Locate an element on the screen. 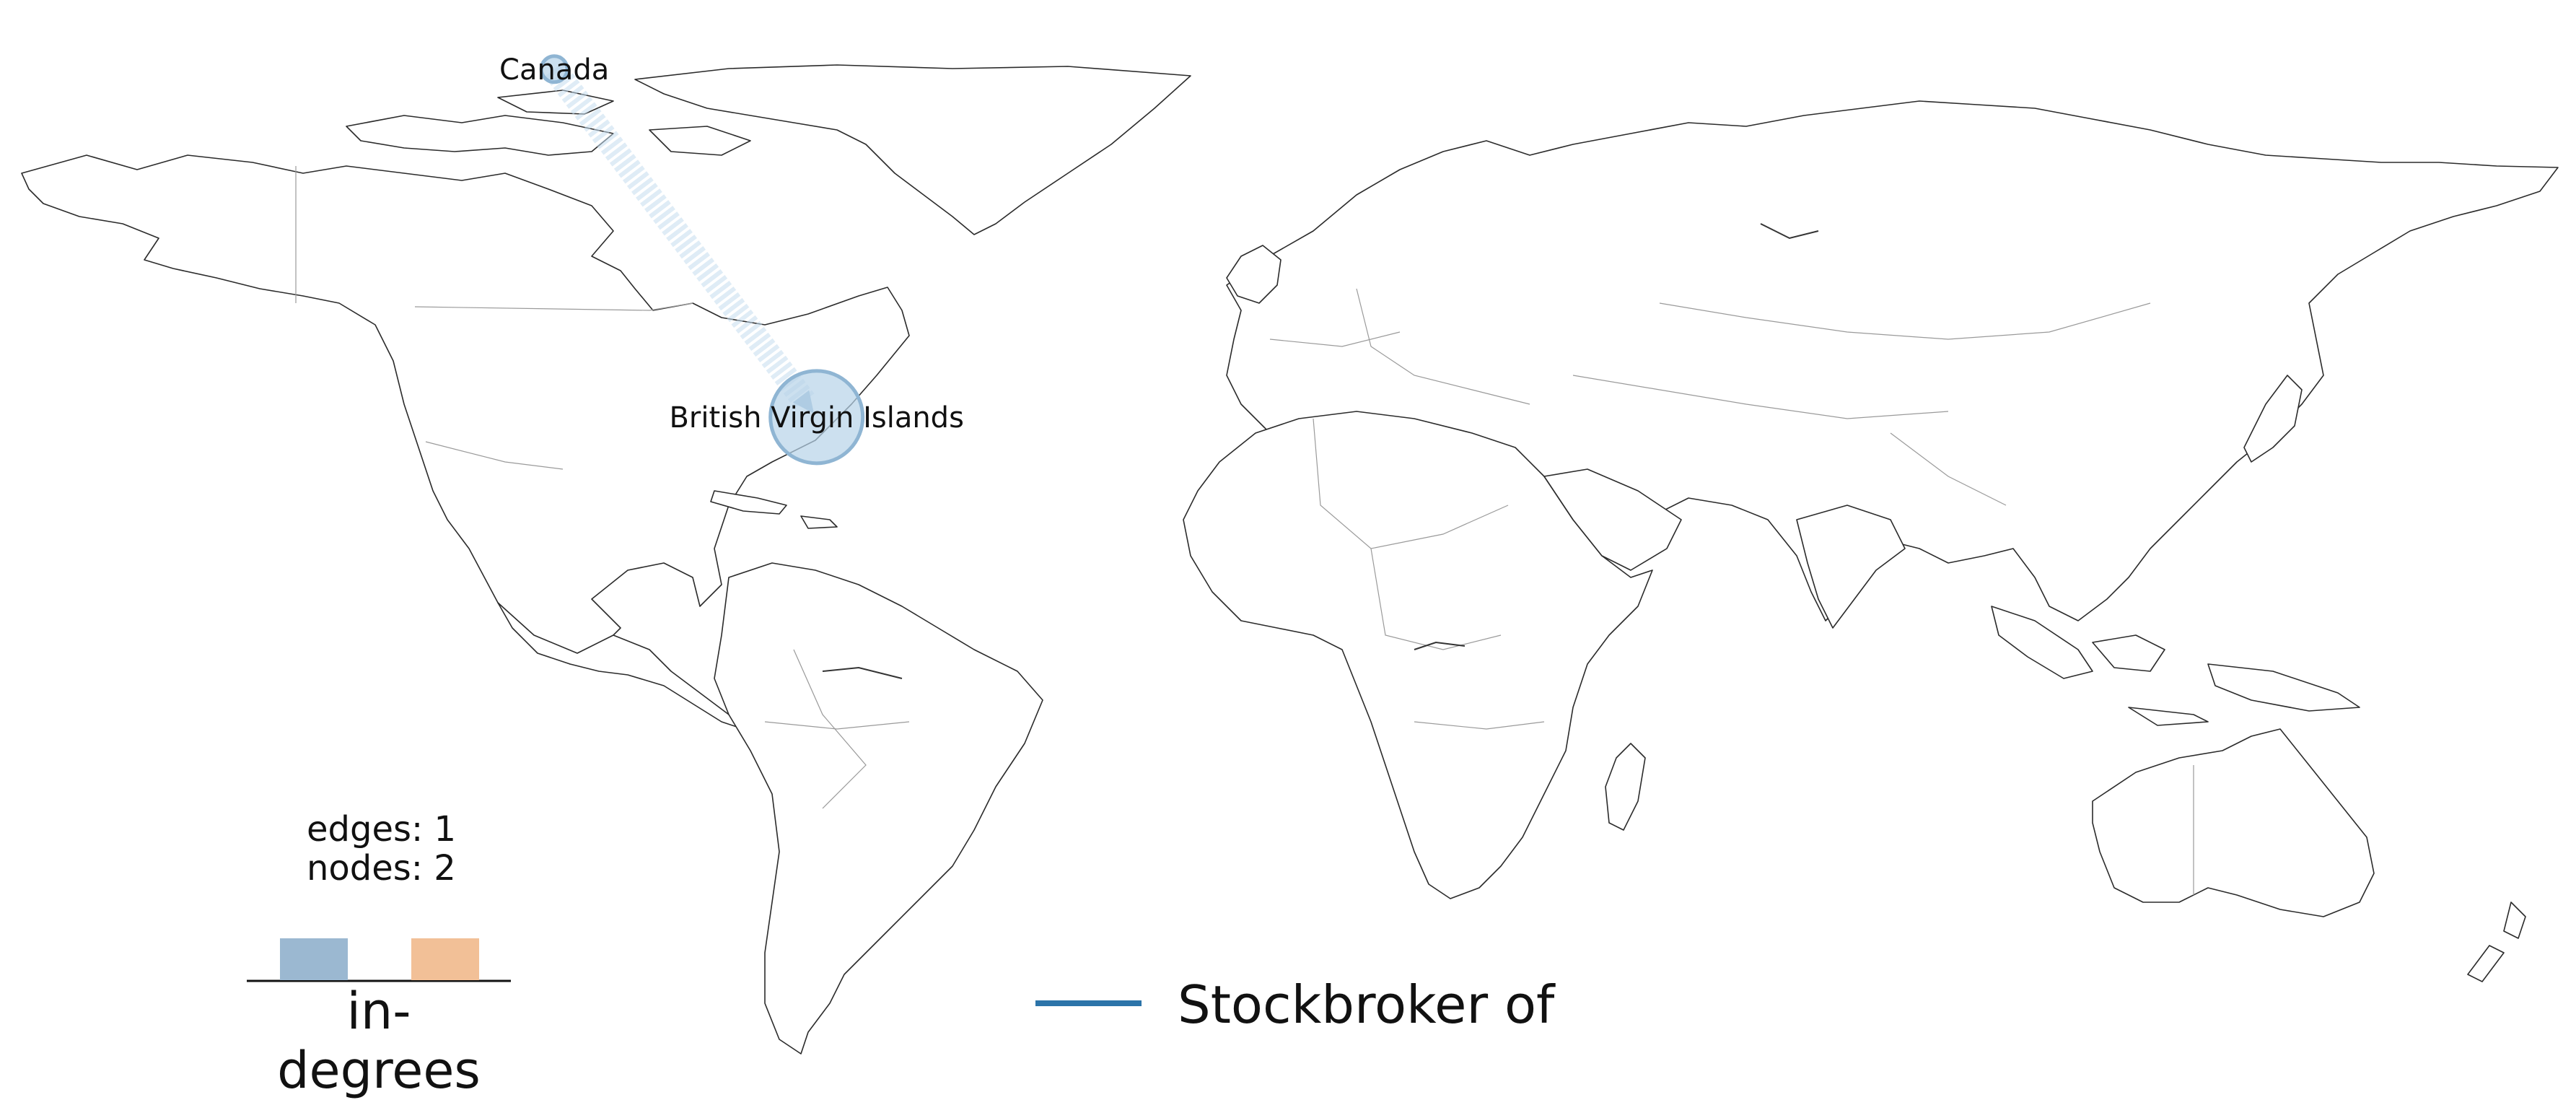 The image size is (2576, 1100). nodes-layer: Canada British Virgin Islands is located at coordinates (731, 259).